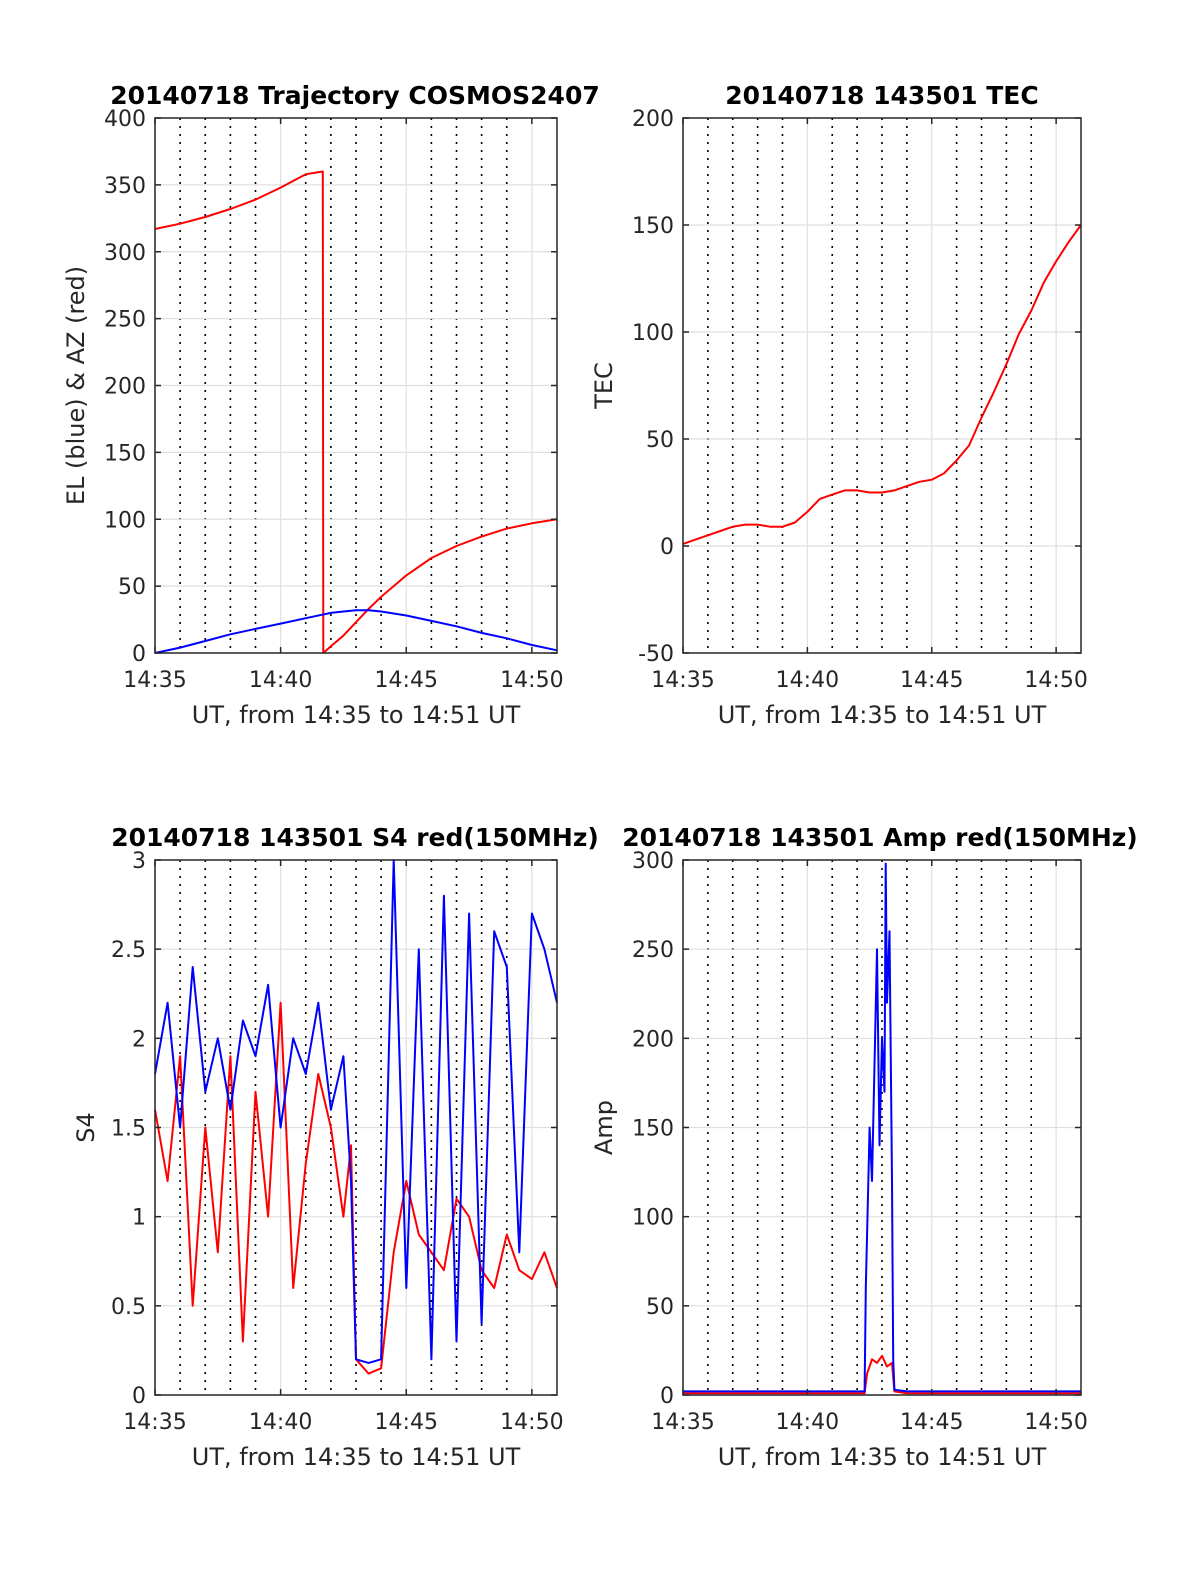  I want to click on y-tick-label: 1, so click(139, 1218).